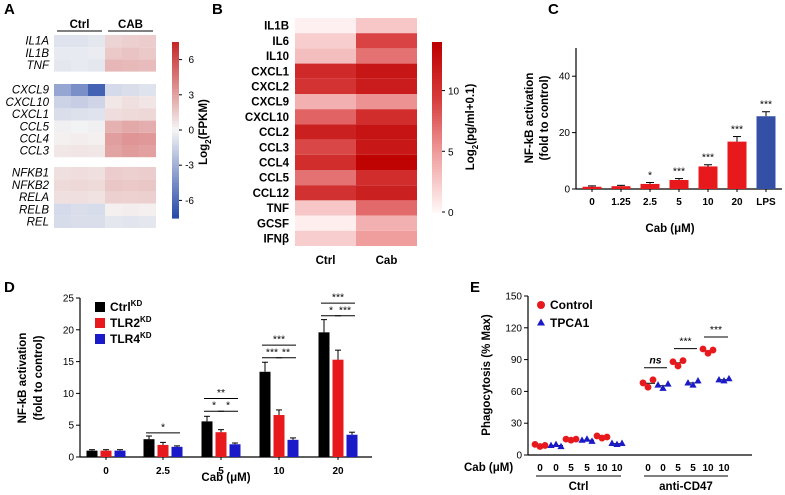 The image size is (785, 495). Describe the element at coordinates (592, 202) in the screenshot. I see `x-tick-label: 0` at that location.